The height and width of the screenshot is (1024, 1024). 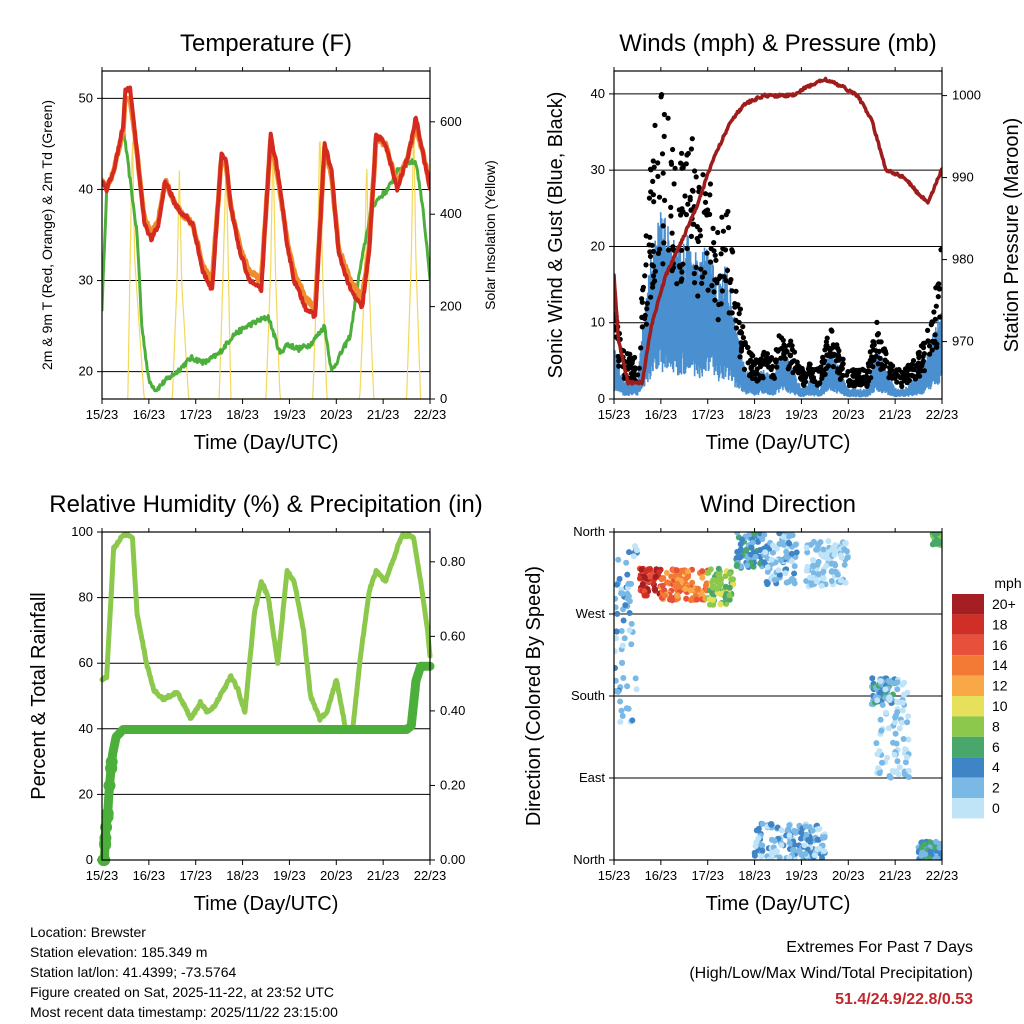 I want to click on x-tick-label: 16/23, so click(x=661, y=414).